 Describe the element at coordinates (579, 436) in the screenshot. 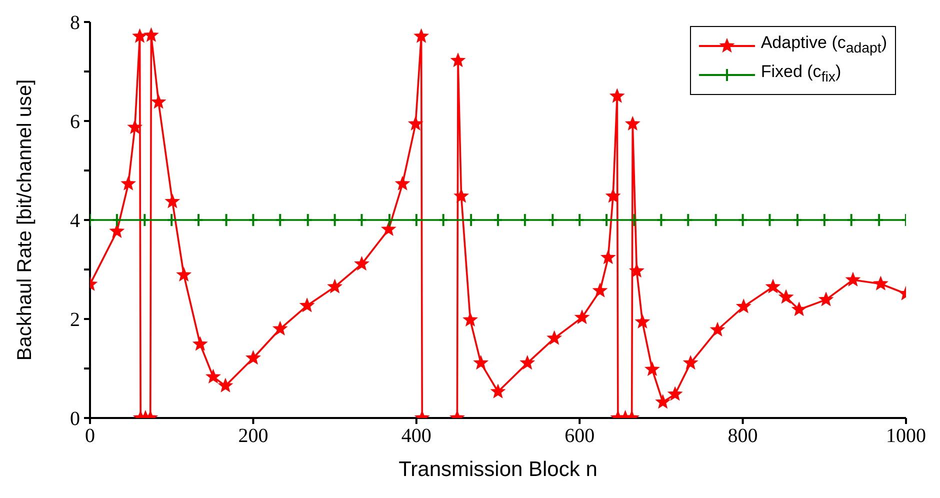

I see `x-tick-label: 600` at that location.